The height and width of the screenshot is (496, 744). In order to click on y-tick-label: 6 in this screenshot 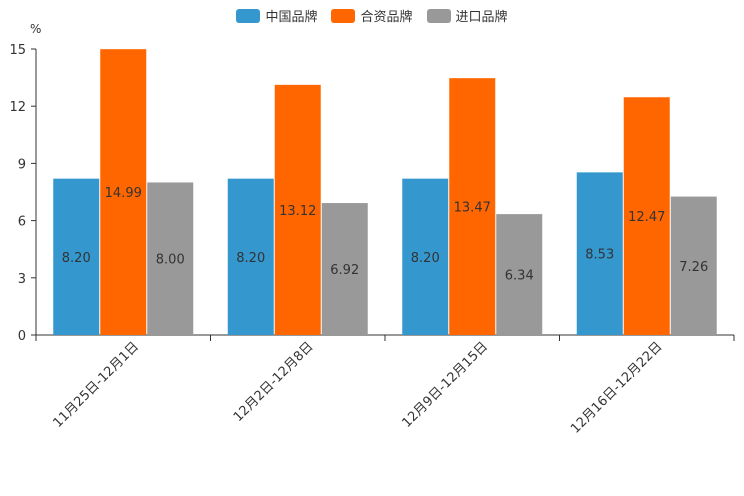, I will do `click(22, 222)`.